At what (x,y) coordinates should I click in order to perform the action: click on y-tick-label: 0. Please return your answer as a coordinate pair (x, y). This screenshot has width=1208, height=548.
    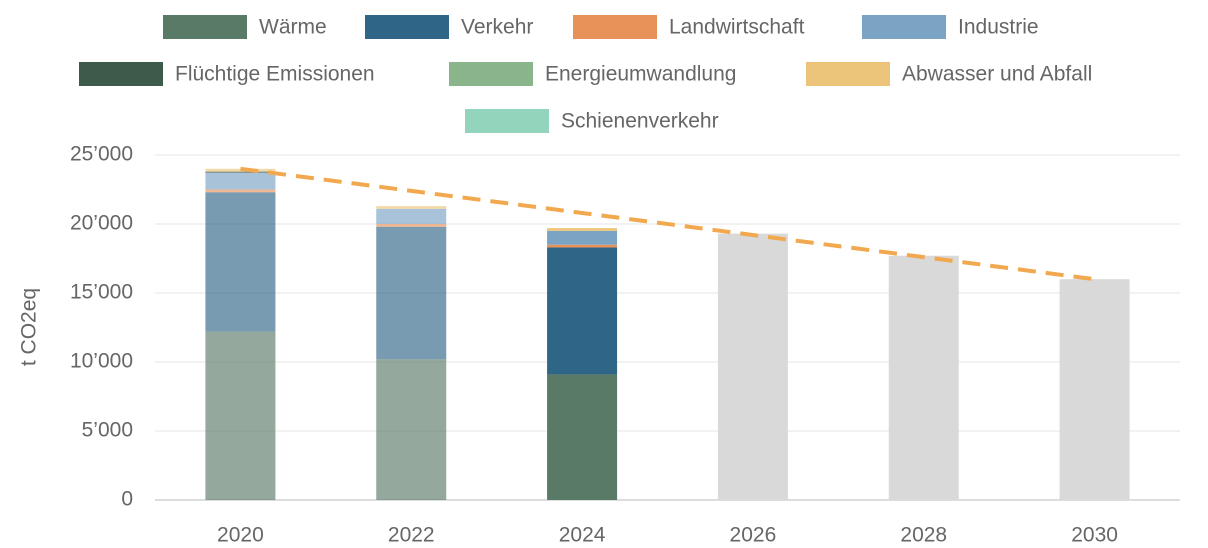
    Looking at the image, I should click on (127, 499).